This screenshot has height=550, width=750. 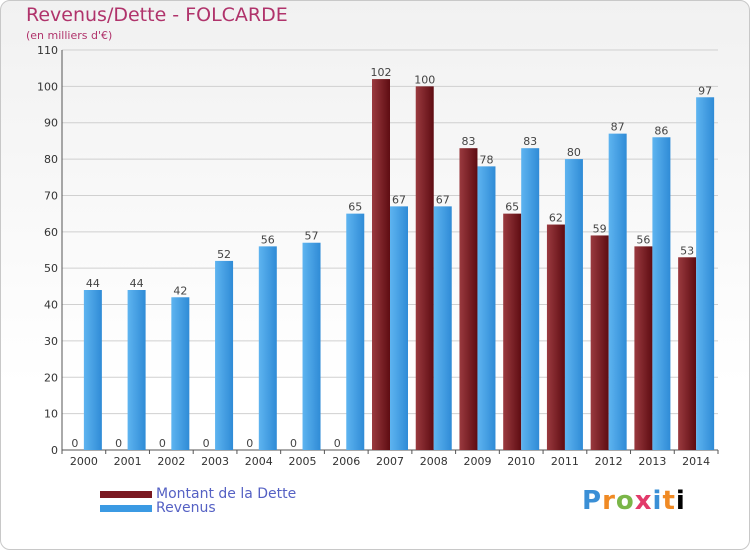 What do you see at coordinates (51, 377) in the screenshot?
I see `y-tick-label: 20` at bounding box center [51, 377].